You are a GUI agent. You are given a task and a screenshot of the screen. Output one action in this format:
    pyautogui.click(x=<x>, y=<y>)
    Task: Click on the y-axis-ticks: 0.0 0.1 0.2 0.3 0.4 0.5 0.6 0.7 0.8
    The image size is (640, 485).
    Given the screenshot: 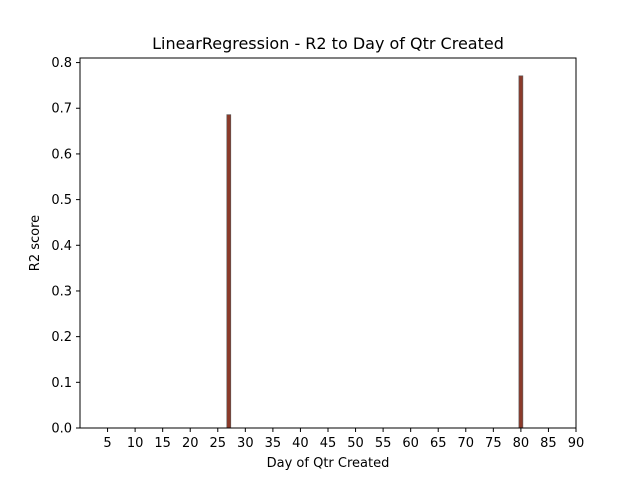 What is the action you would take?
    pyautogui.click(x=65, y=246)
    